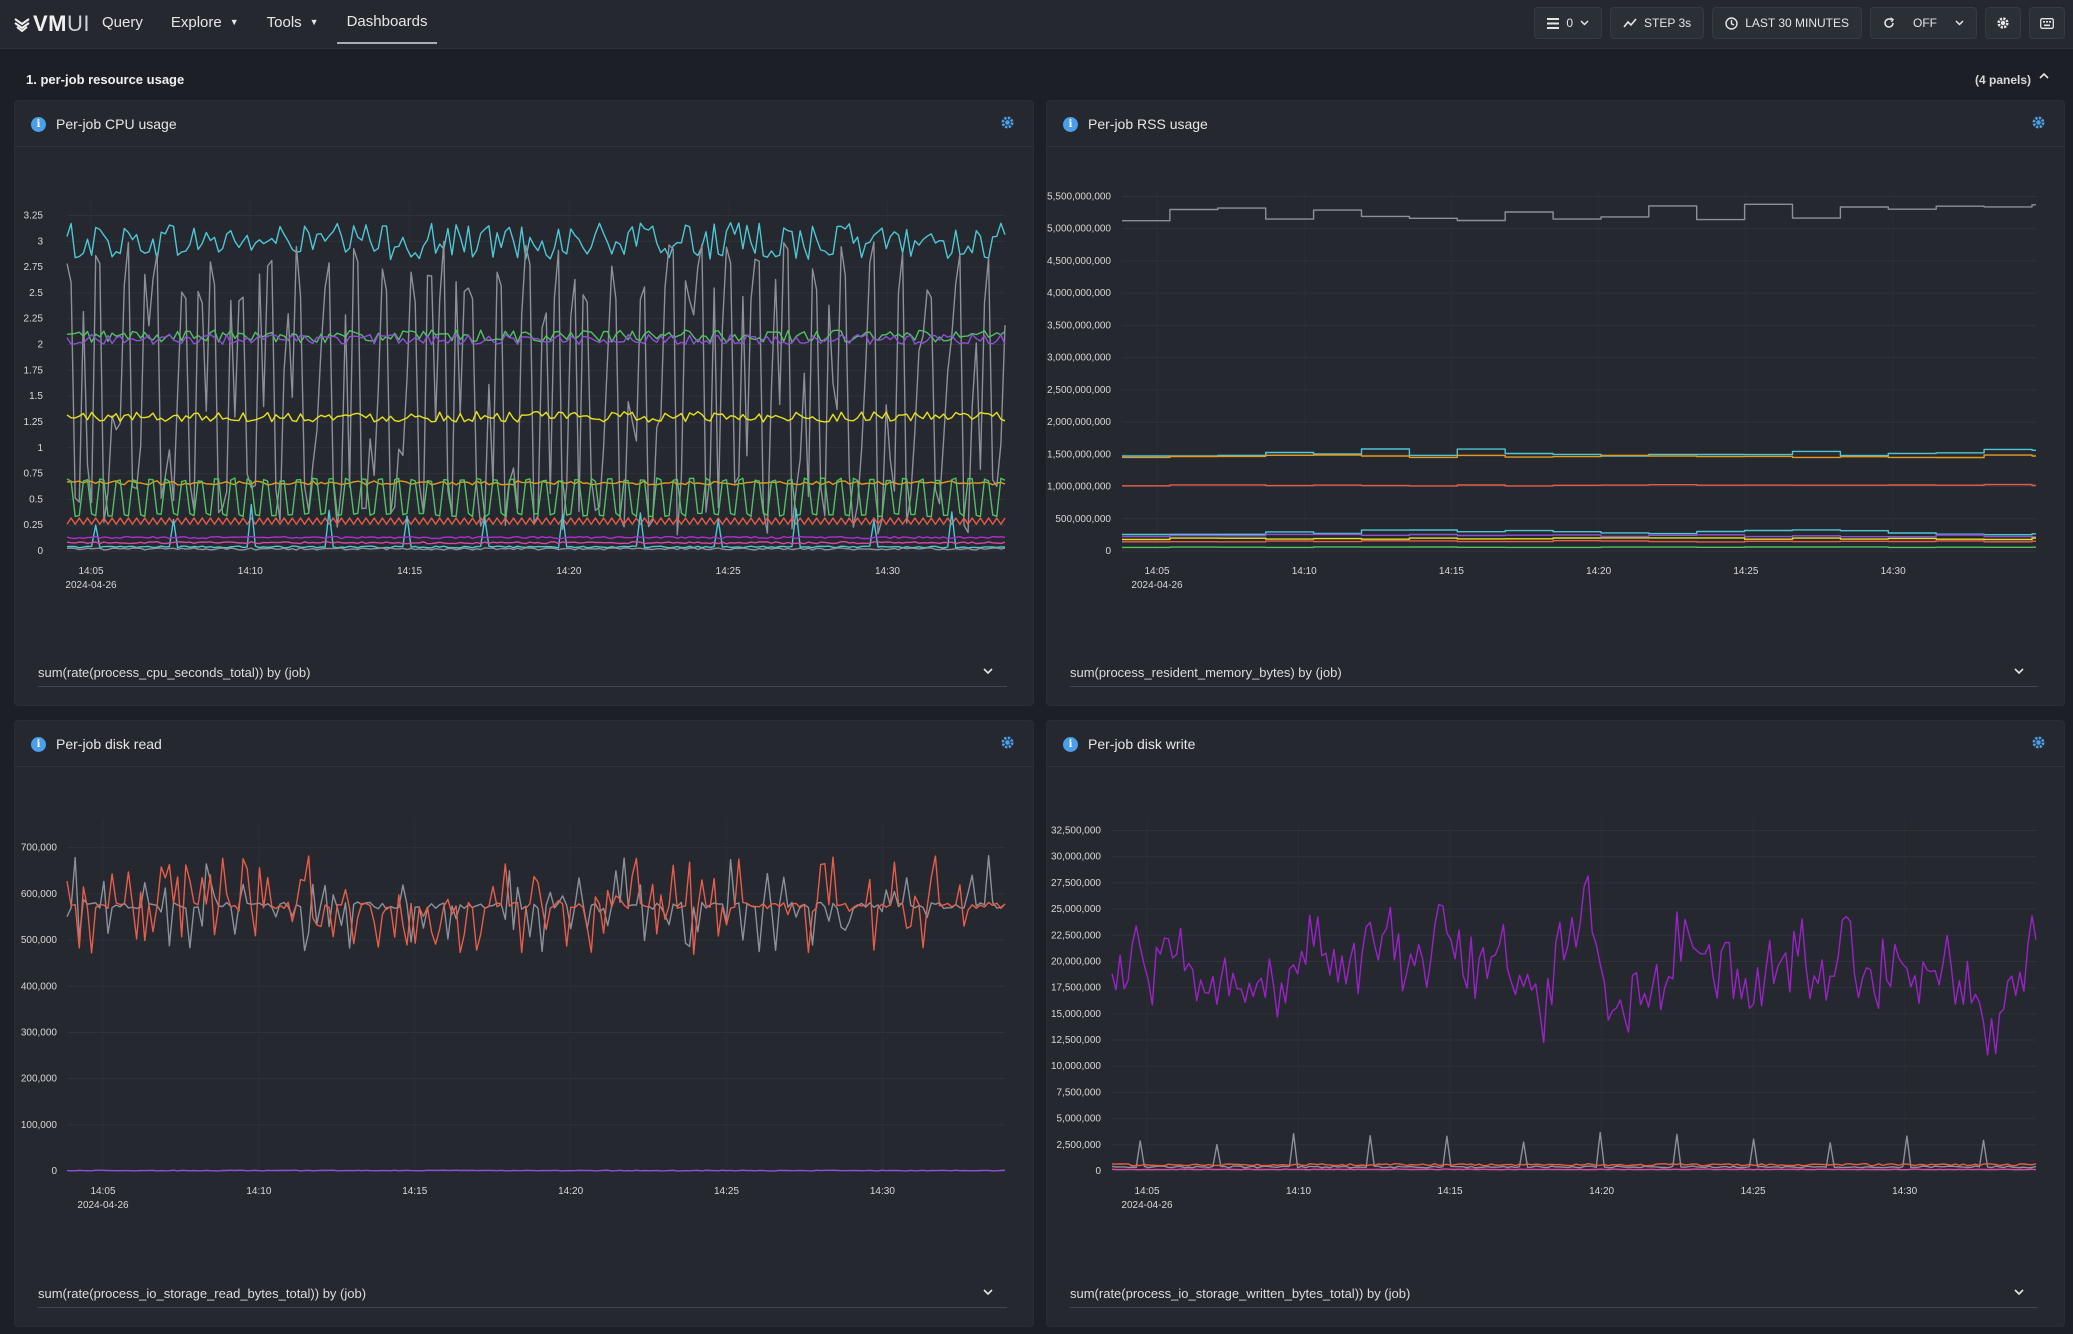 This screenshot has height=1334, width=2073. I want to click on gear-icon, so click(2003, 23).